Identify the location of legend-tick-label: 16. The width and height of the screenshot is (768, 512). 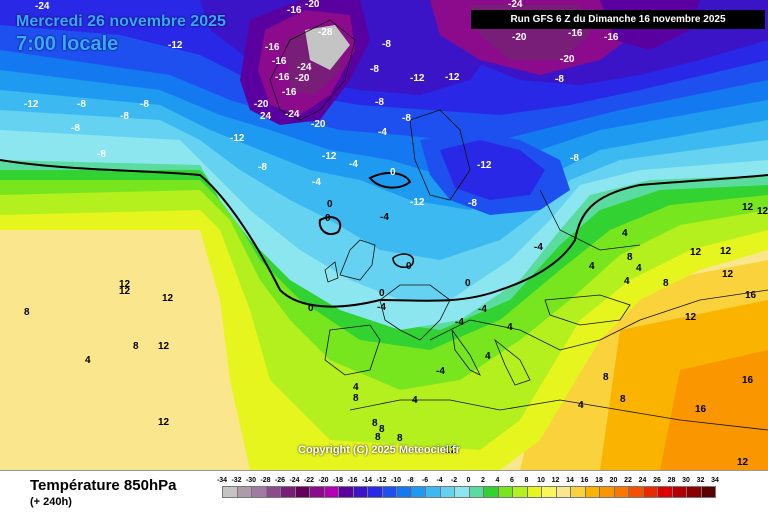
(584, 480).